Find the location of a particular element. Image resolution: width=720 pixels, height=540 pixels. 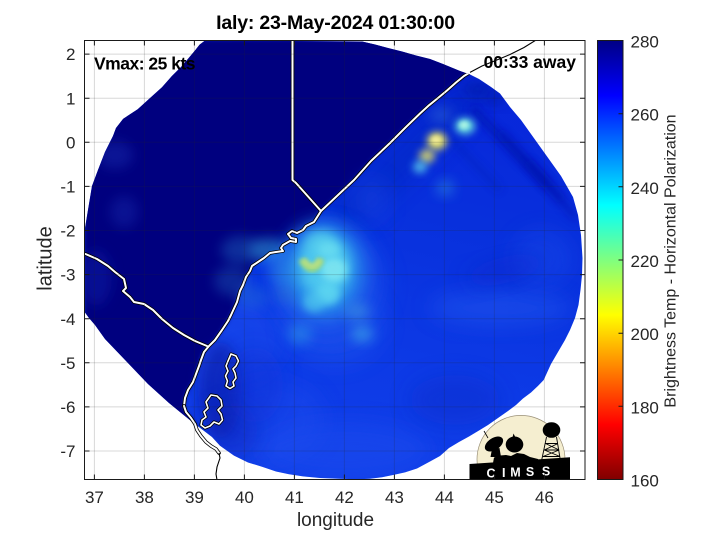

svg-text: 280 is located at coordinates (645, 42).